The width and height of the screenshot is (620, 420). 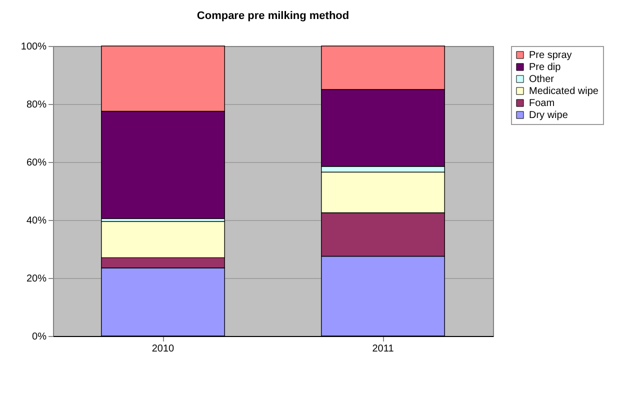 I want to click on y-tick-label: 40%, so click(x=36, y=221).